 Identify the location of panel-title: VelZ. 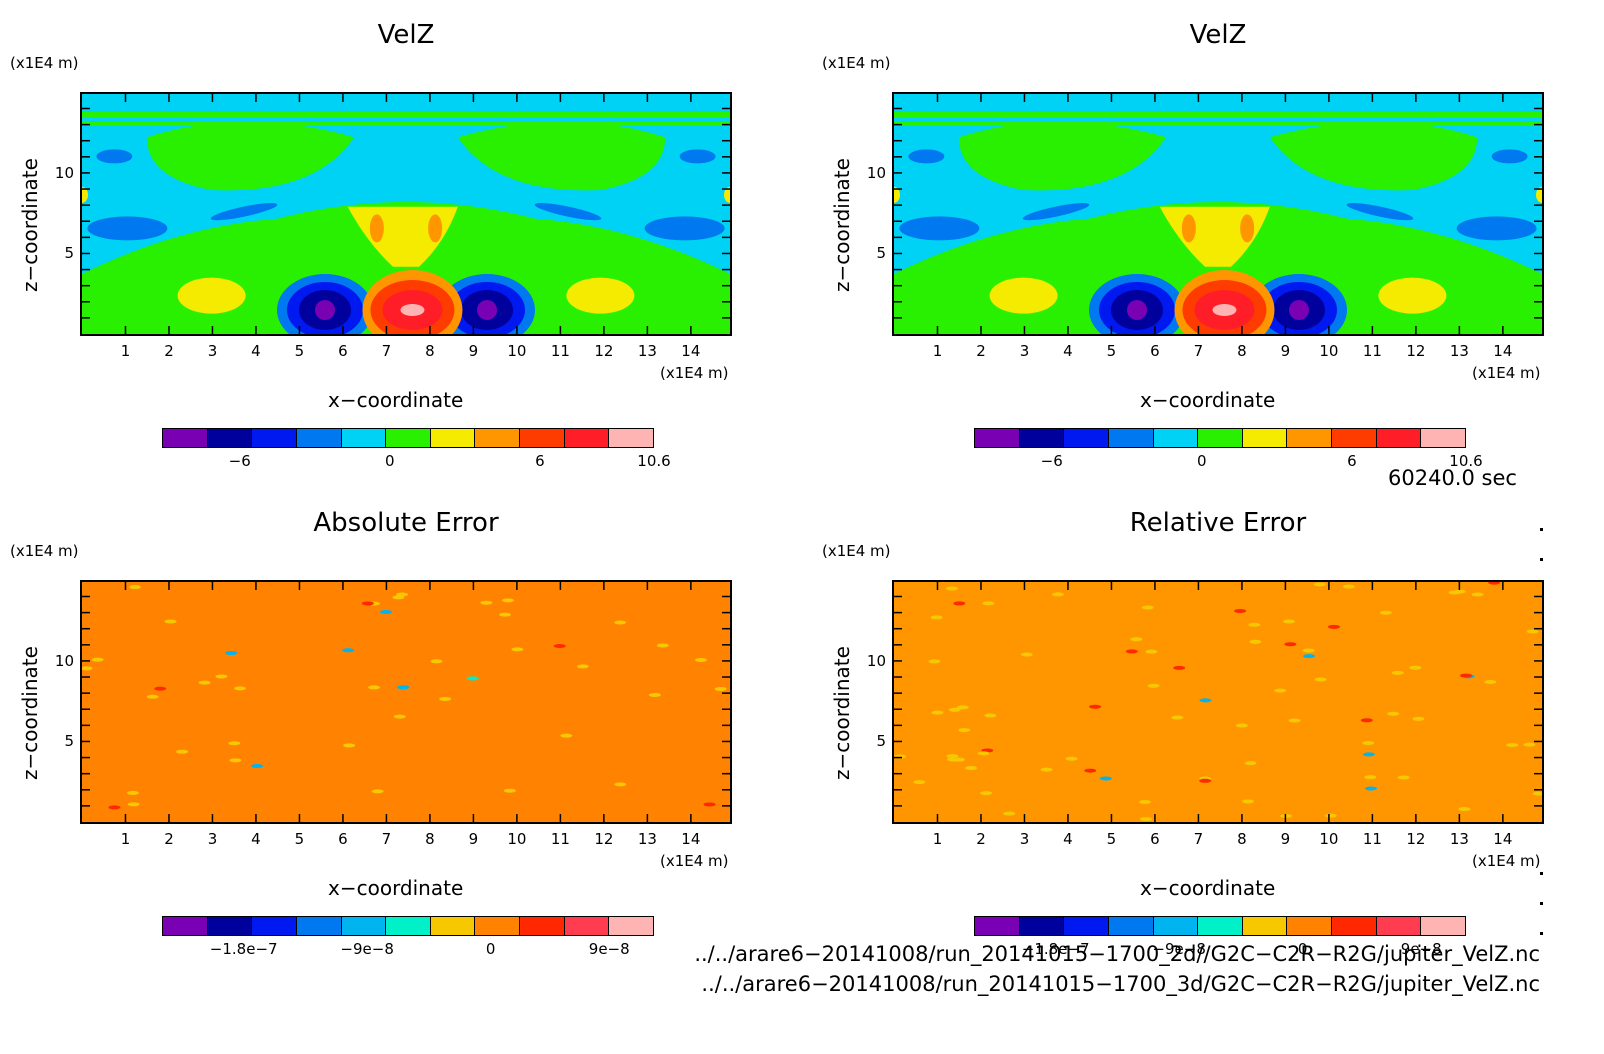
(406, 35).